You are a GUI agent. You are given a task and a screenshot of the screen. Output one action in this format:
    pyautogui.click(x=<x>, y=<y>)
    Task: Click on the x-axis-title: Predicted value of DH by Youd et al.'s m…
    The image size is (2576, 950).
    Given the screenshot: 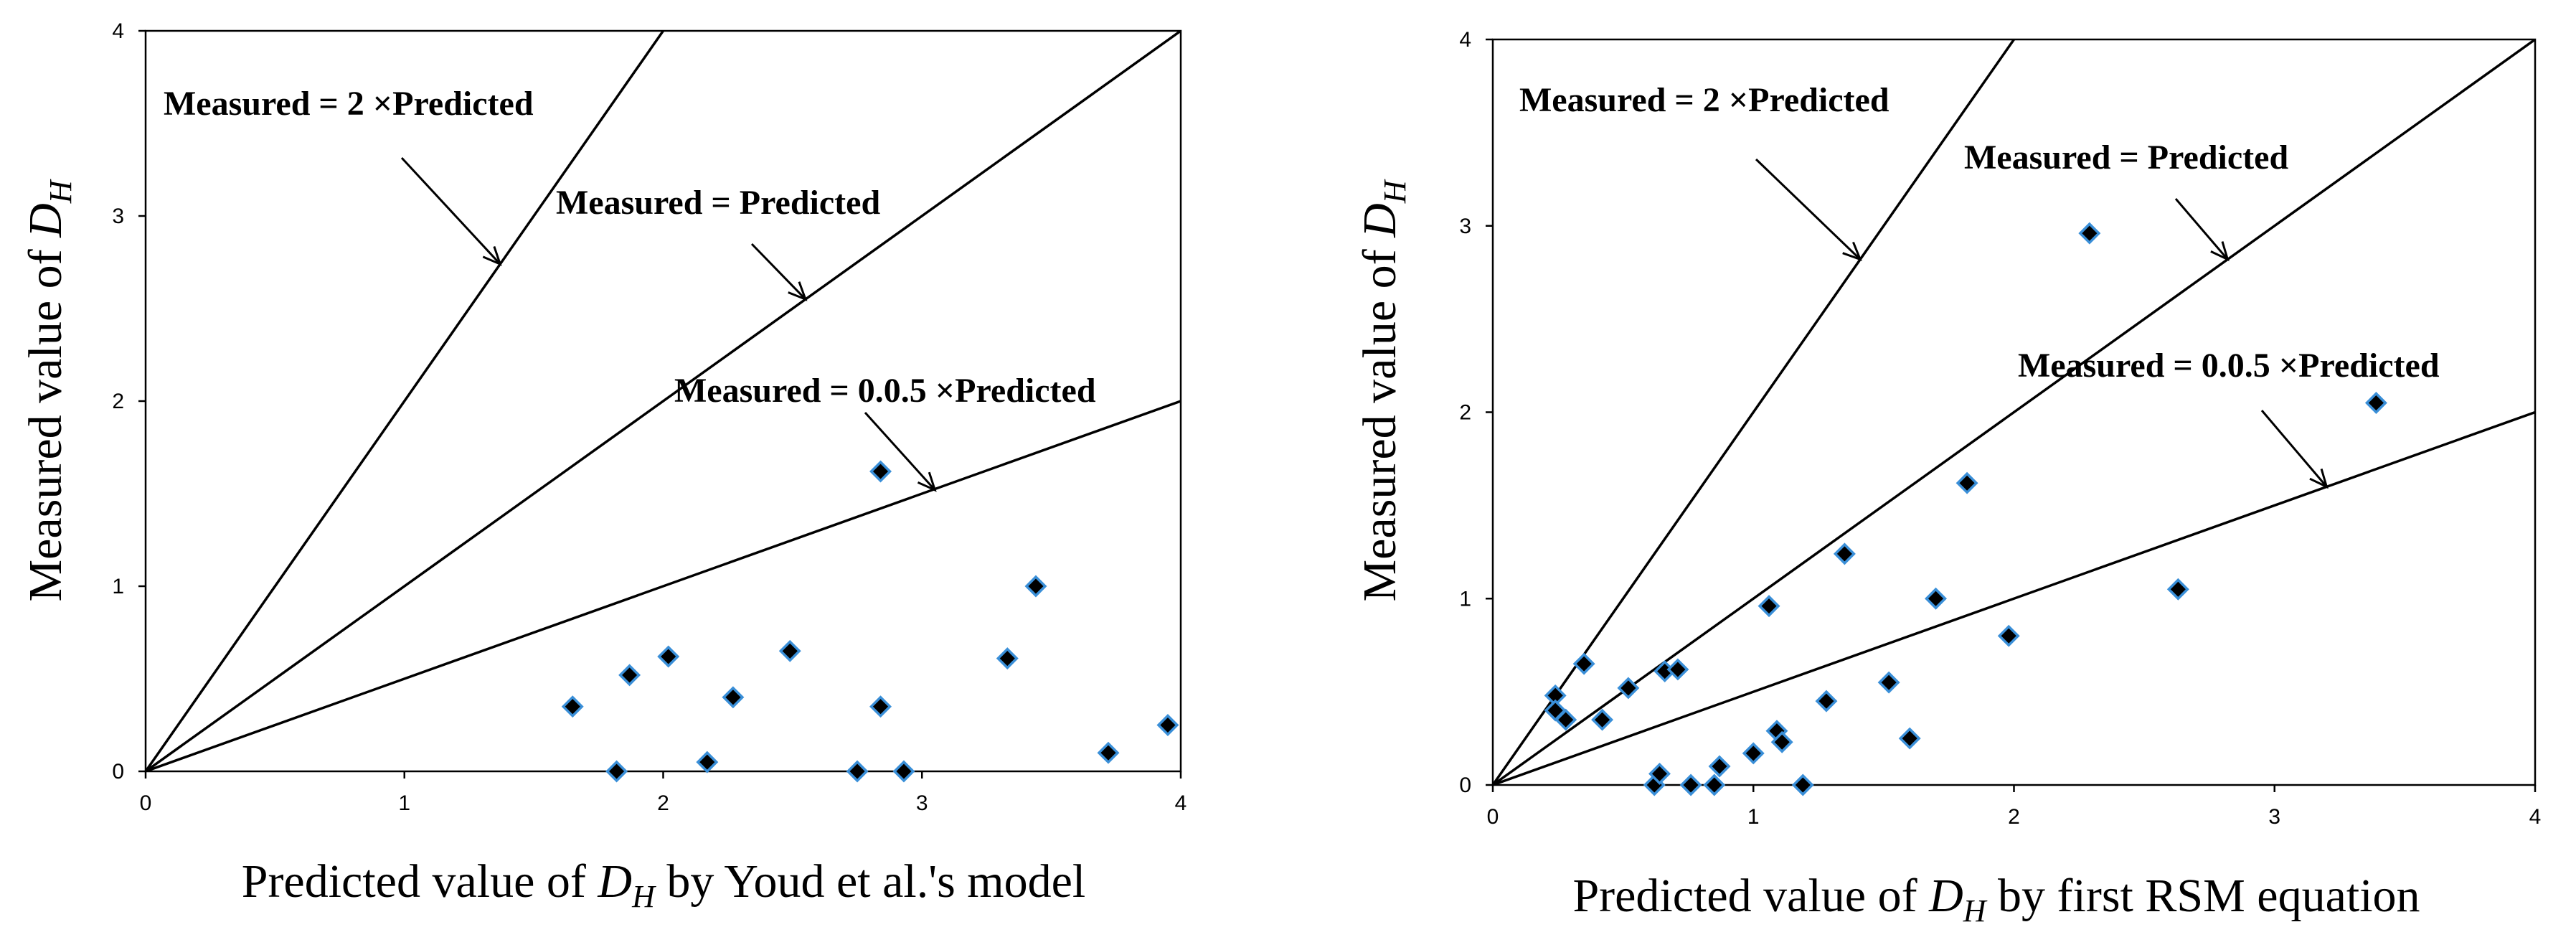 What is the action you would take?
    pyautogui.click(x=664, y=885)
    